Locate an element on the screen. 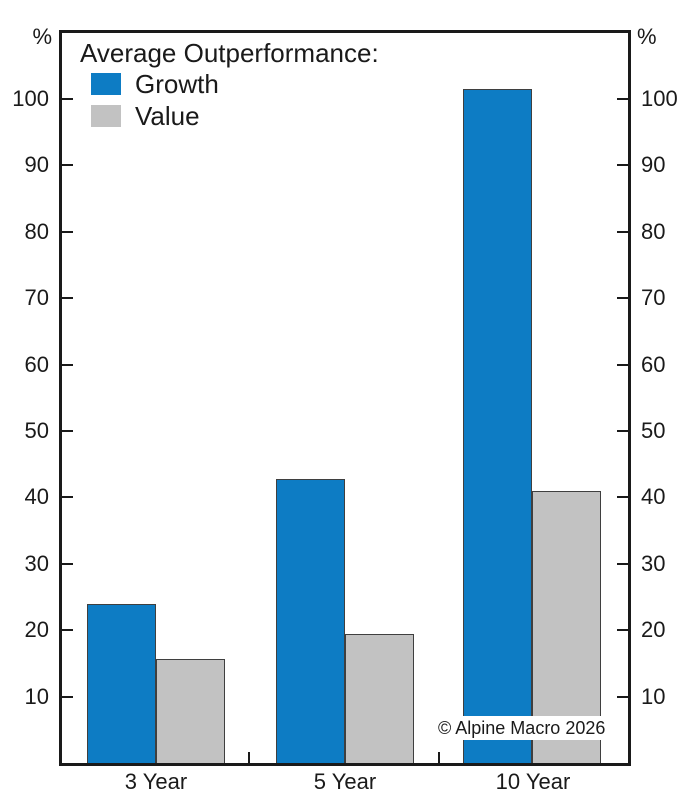  legend: Average Outperformance: Growth Value is located at coordinates (229, 85).